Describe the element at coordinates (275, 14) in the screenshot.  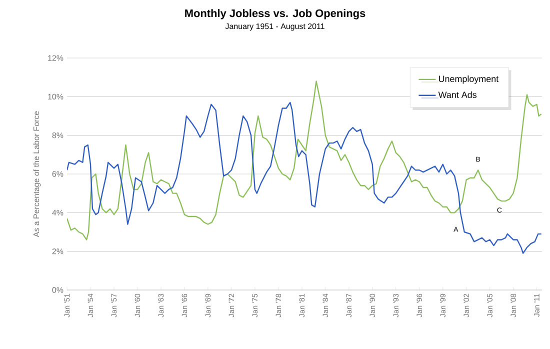
I see `chart-title: Monthly Jobless vs. Job Openings` at that location.